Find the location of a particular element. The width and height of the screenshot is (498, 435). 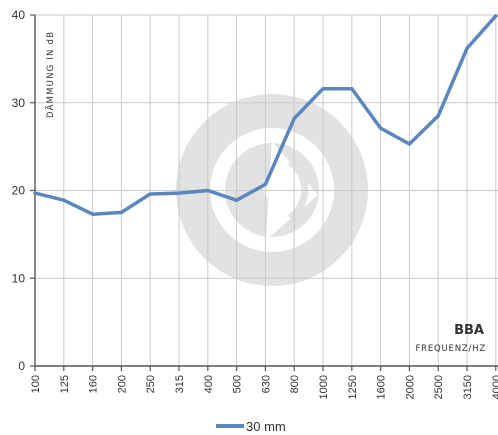

x-tick-label: 3150 is located at coordinates (468, 387).